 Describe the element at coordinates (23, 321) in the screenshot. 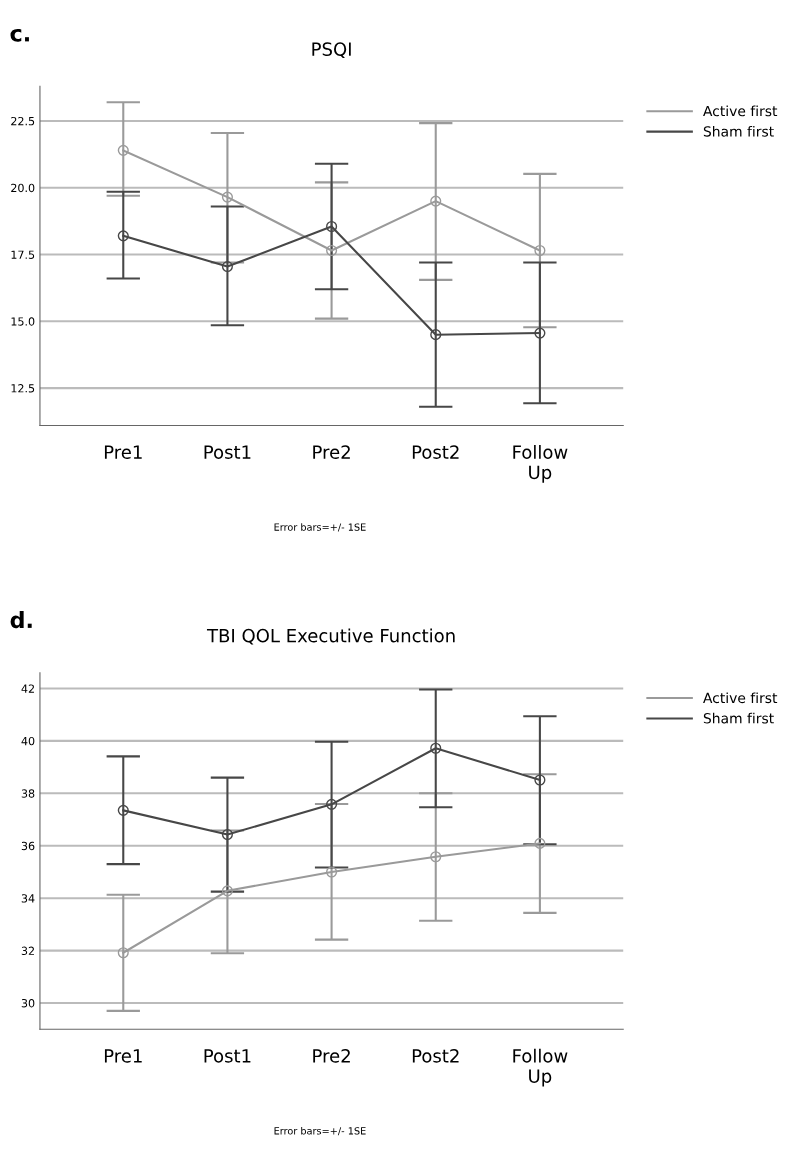

I see `y-tick-label: 15.0` at that location.